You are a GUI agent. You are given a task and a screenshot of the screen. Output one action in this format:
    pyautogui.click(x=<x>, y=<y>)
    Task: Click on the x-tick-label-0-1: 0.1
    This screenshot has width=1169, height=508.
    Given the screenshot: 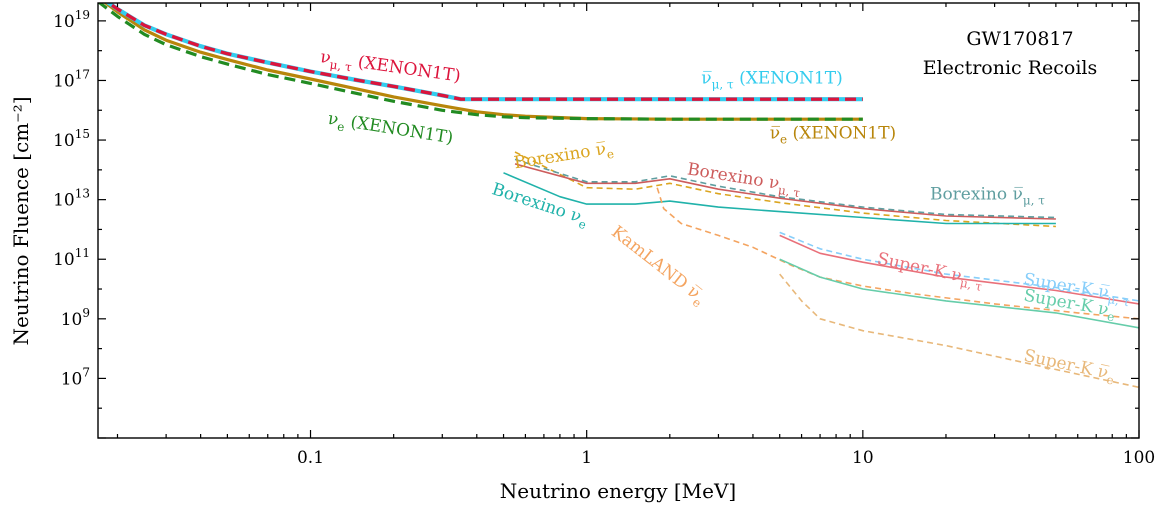 What is the action you would take?
    pyautogui.click(x=310, y=458)
    